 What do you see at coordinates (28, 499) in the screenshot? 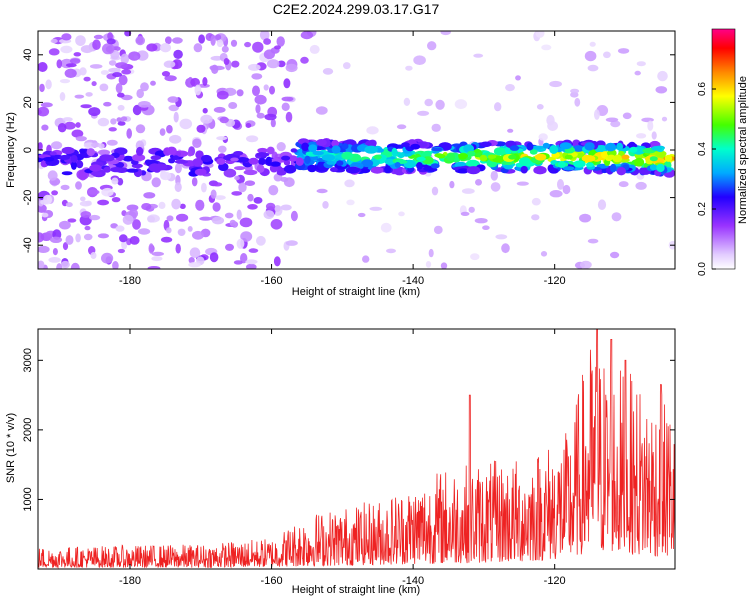
I see `y-tick-label: 1000` at bounding box center [28, 499].